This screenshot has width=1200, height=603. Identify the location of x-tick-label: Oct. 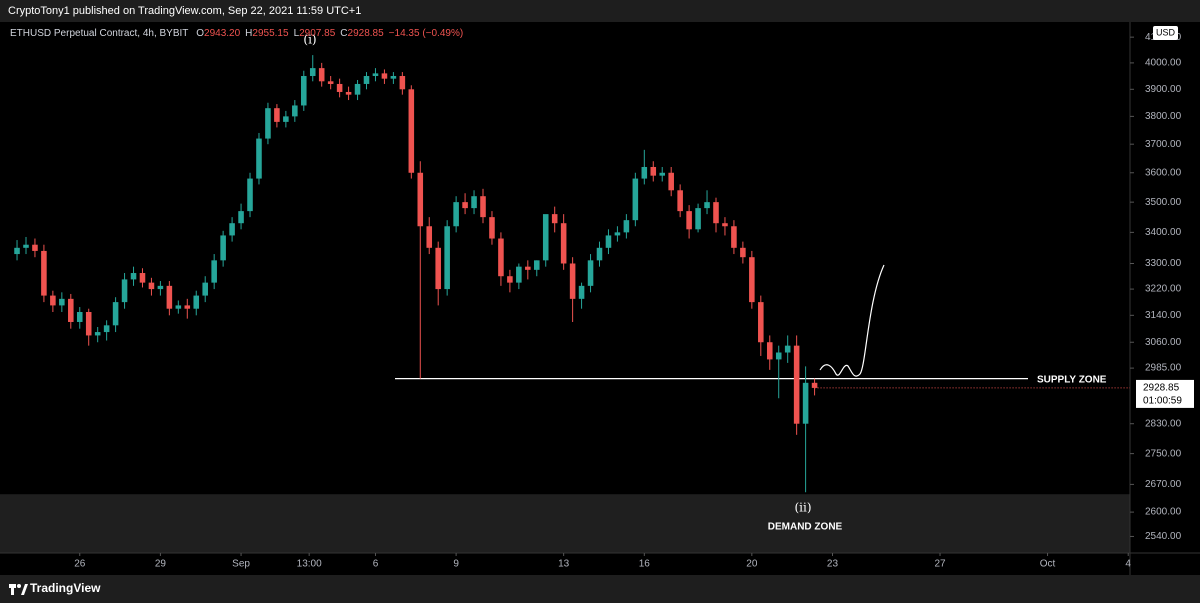
(1048, 564).